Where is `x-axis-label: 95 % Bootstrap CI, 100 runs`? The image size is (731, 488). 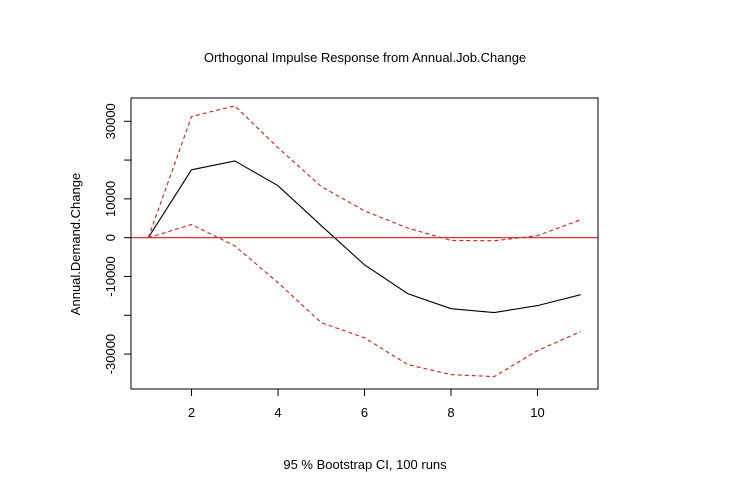
x-axis-label: 95 % Bootstrap CI, 100 runs is located at coordinates (365, 464).